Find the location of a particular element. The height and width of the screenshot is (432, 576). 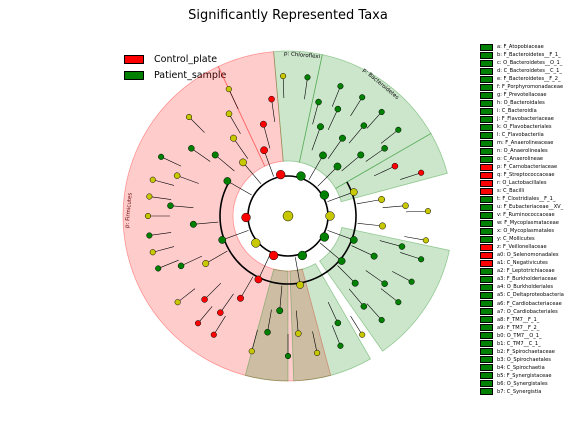

taxon-label-b: b: F_Bacteroidetes__F_1_ is located at coordinates (529, 55).